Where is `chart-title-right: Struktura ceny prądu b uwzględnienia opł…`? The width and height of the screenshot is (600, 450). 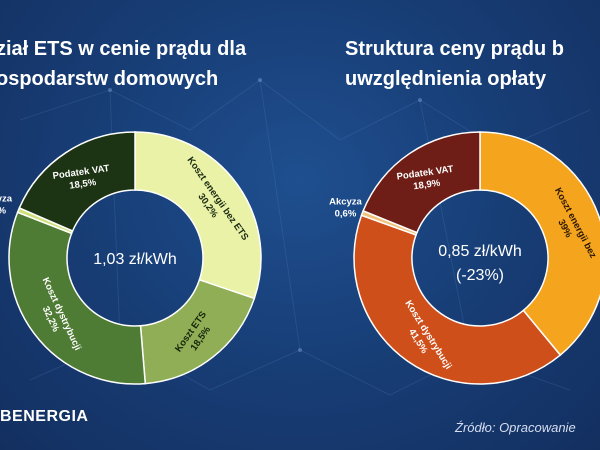
chart-title-right: Struktura ceny prądu b uwzględnienia opł… is located at coordinates (454, 64).